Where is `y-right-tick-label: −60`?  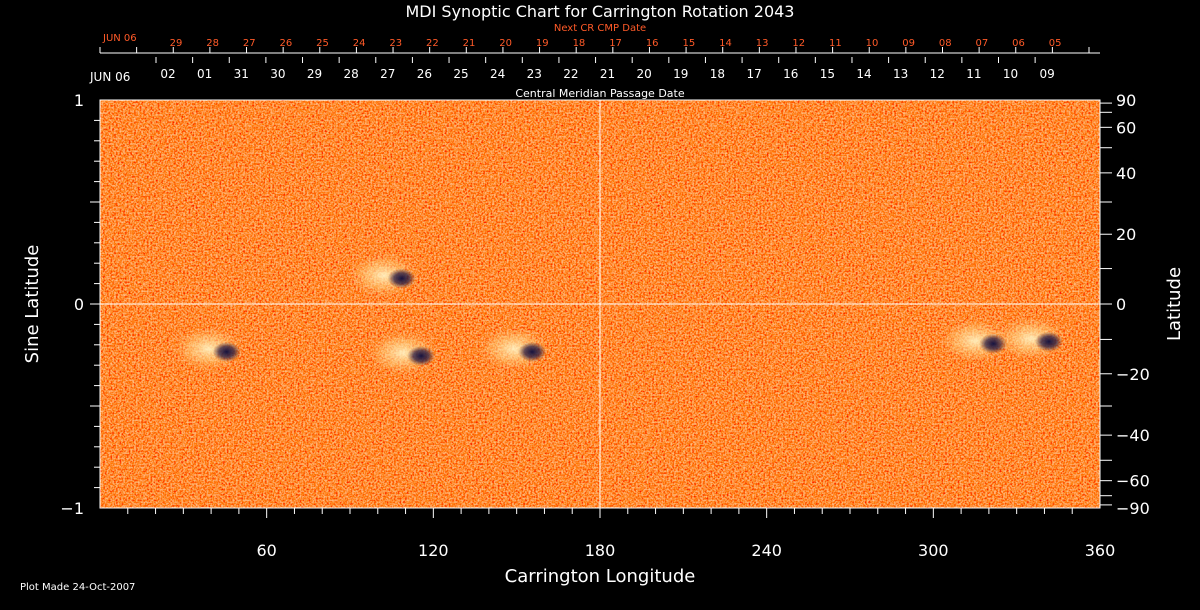
y-right-tick-label: −60 is located at coordinates (1133, 481).